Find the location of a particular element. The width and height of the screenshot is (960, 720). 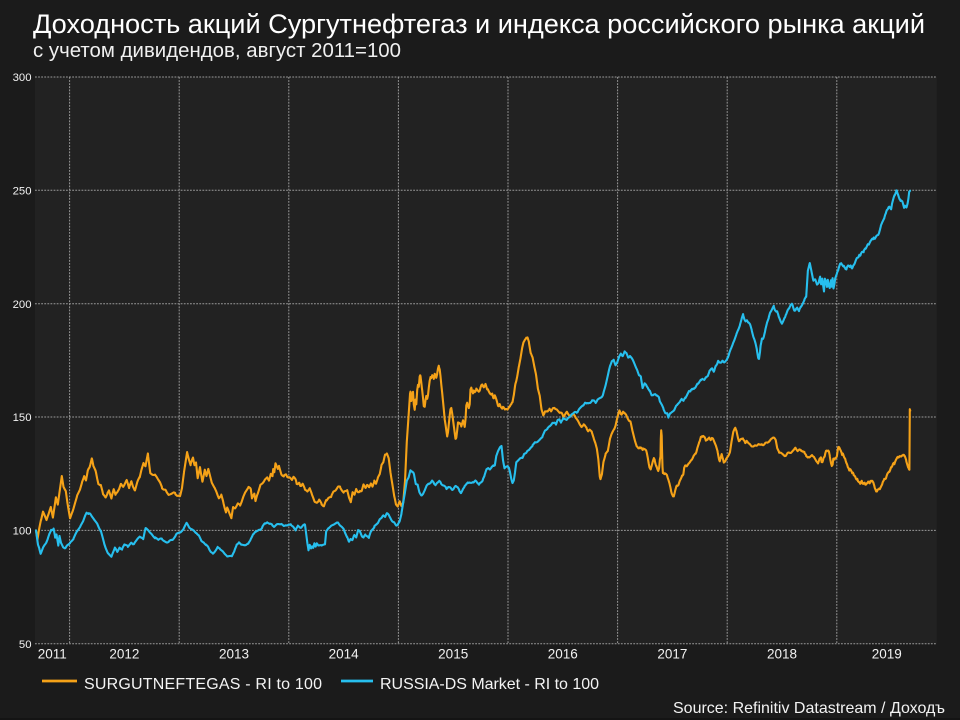

svg-text: 50 is located at coordinates (25, 645).